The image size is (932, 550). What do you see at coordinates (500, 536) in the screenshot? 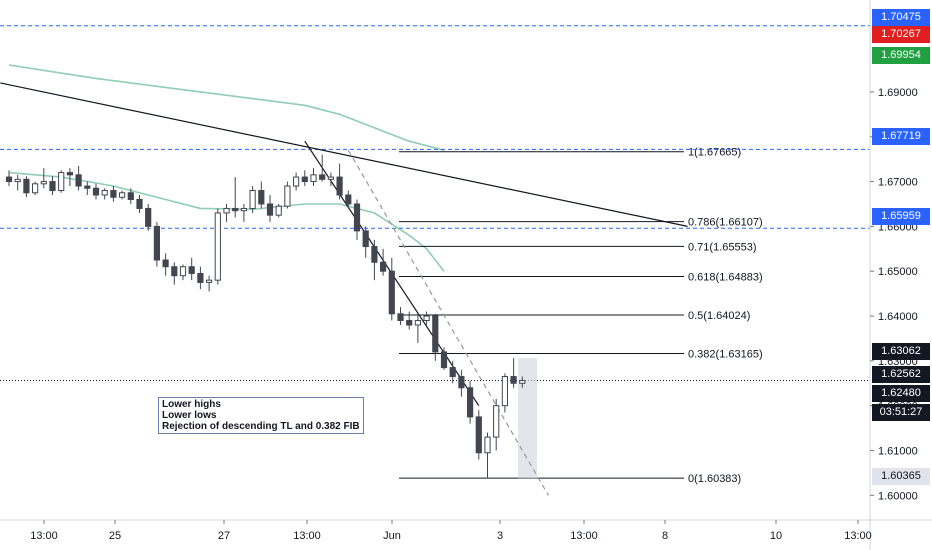
I see `time-tick-label: 3` at bounding box center [500, 536].